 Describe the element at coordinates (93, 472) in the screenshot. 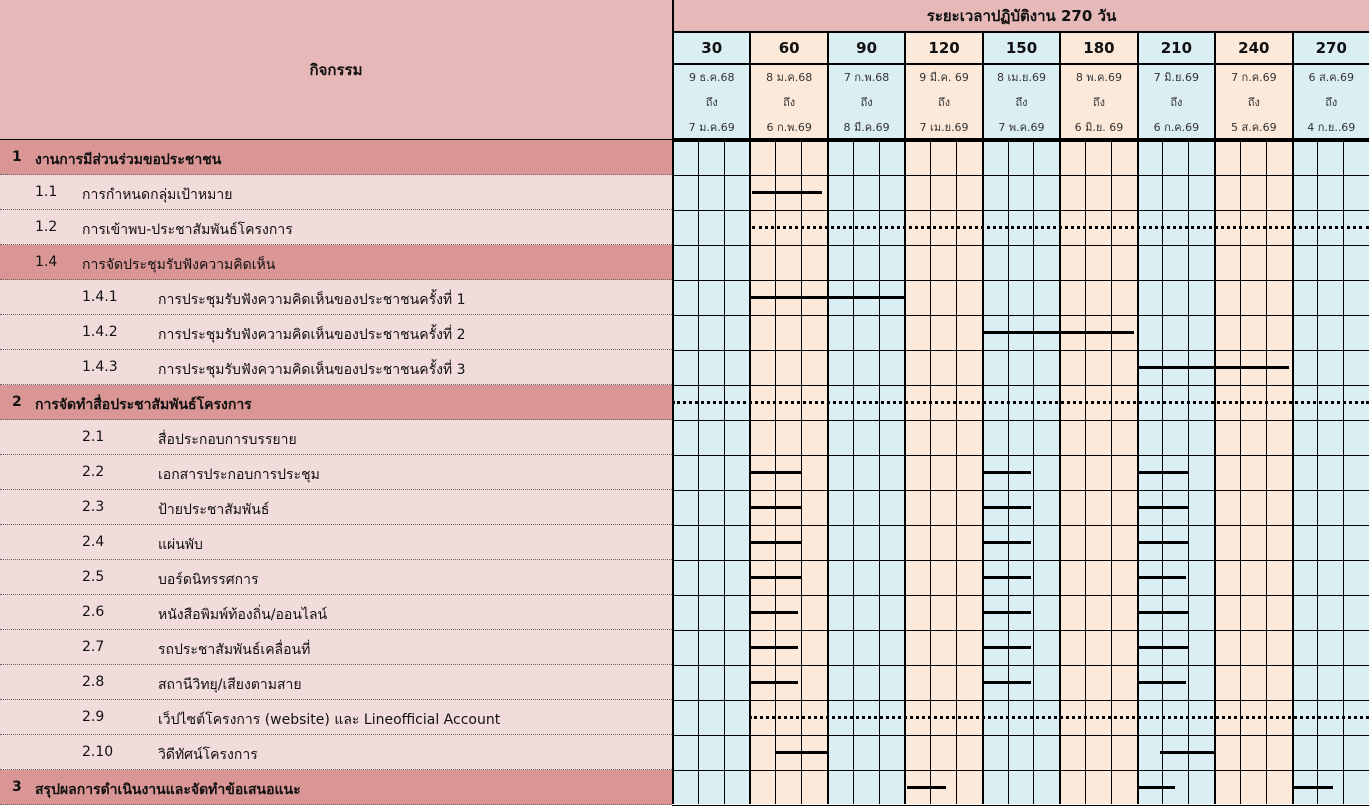

I see `activity-number: 2.2` at that location.